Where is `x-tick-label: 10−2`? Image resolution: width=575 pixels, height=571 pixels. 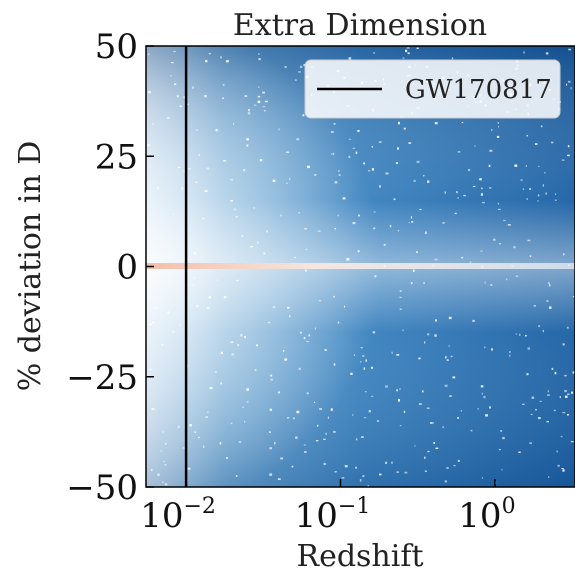 x-tick-label: 10−2 is located at coordinates (178, 515).